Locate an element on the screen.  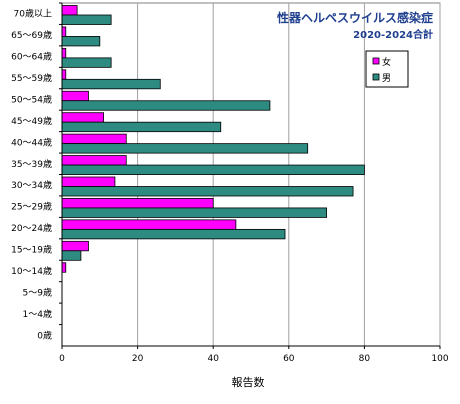
y-category-label: 55～59歳 is located at coordinates (31, 78).